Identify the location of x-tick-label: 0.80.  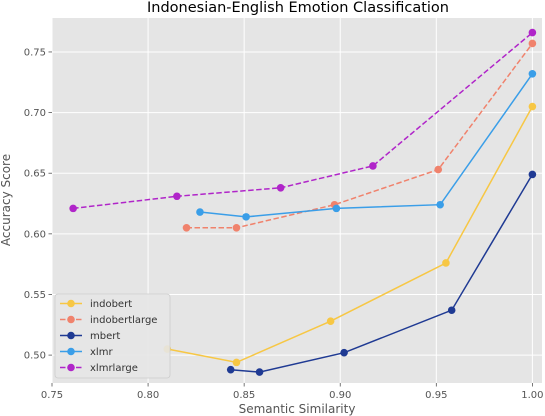
(148, 395).